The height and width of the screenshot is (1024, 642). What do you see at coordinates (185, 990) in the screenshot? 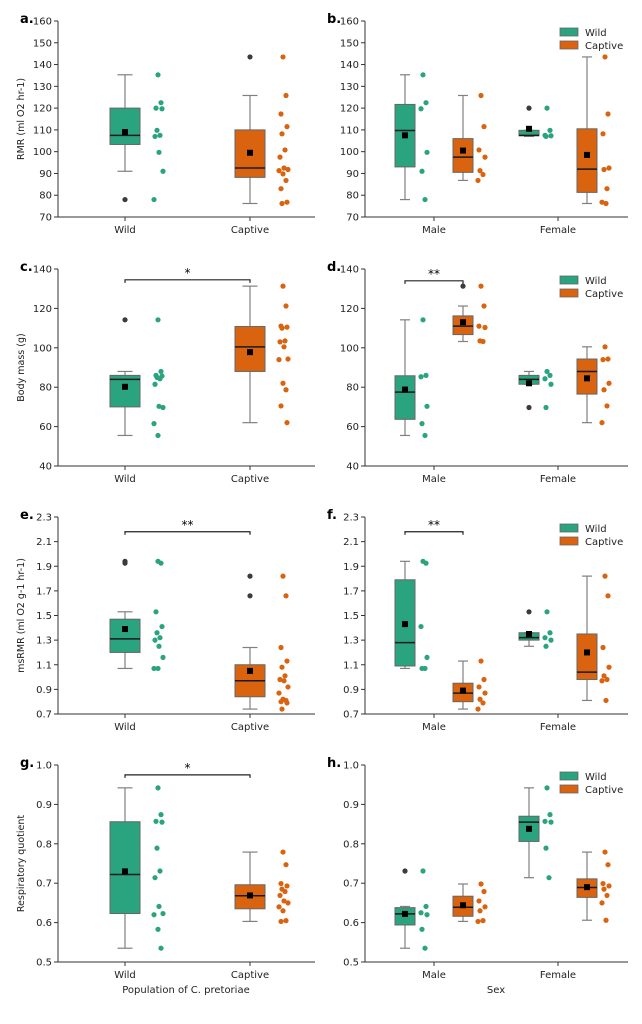
I see `x-axis-label: Population of C. pretoriae` at bounding box center [185, 990].